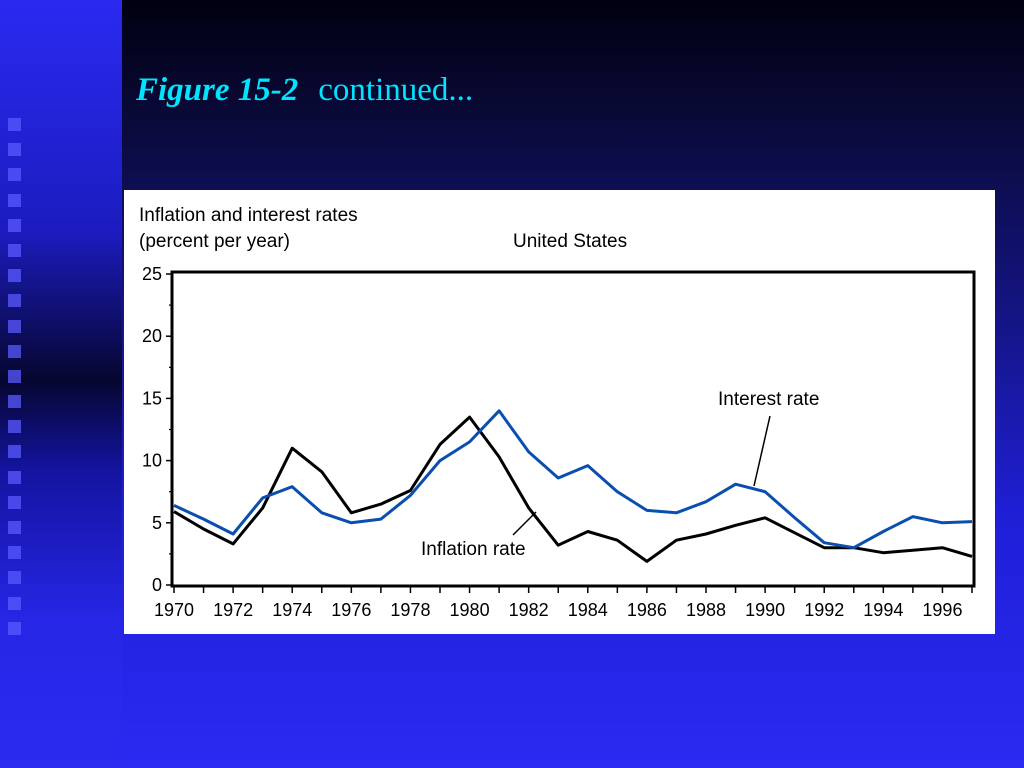 This screenshot has height=768, width=1024. What do you see at coordinates (157, 585) in the screenshot?
I see `y-tick-label: 0` at bounding box center [157, 585].